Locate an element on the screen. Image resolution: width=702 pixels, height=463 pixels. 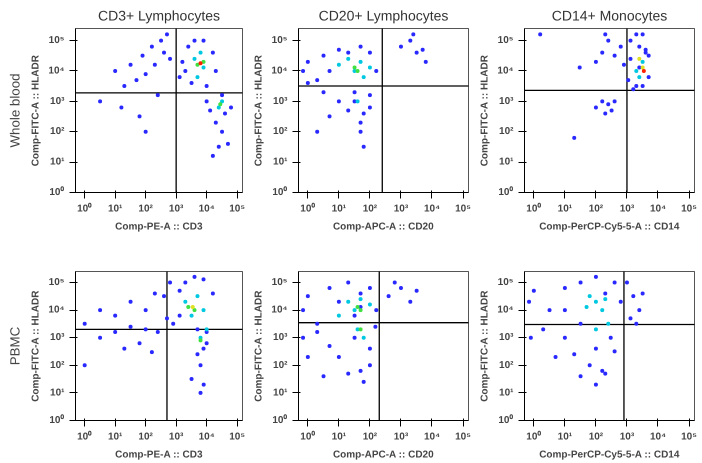
text: PBMC is located at coordinates (15, 346).